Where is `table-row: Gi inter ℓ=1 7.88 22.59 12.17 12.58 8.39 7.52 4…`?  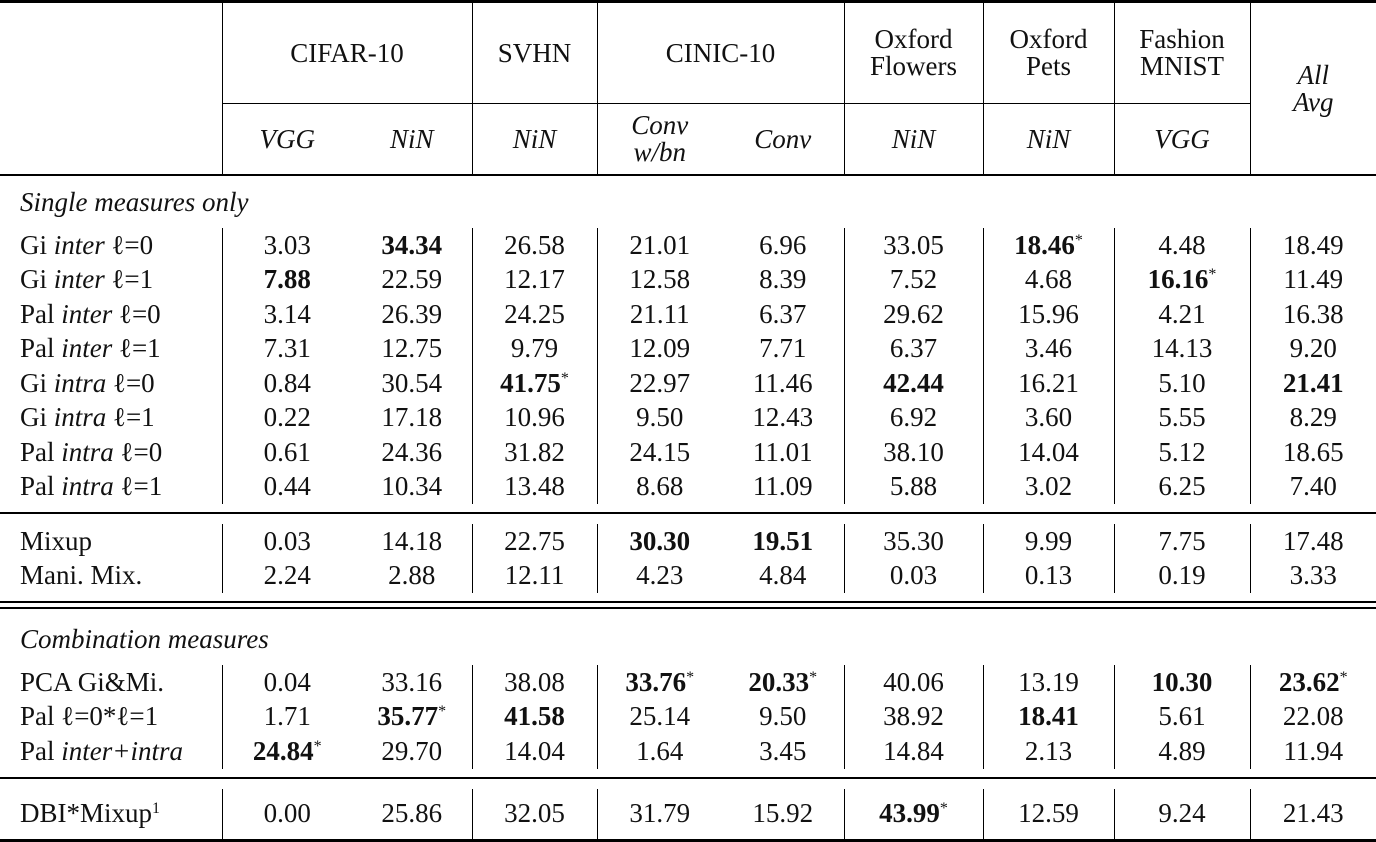 table-row: Gi inter ℓ=1 7.88 22.59 12.17 12.58 8.39 7.52 4… is located at coordinates (688, 280).